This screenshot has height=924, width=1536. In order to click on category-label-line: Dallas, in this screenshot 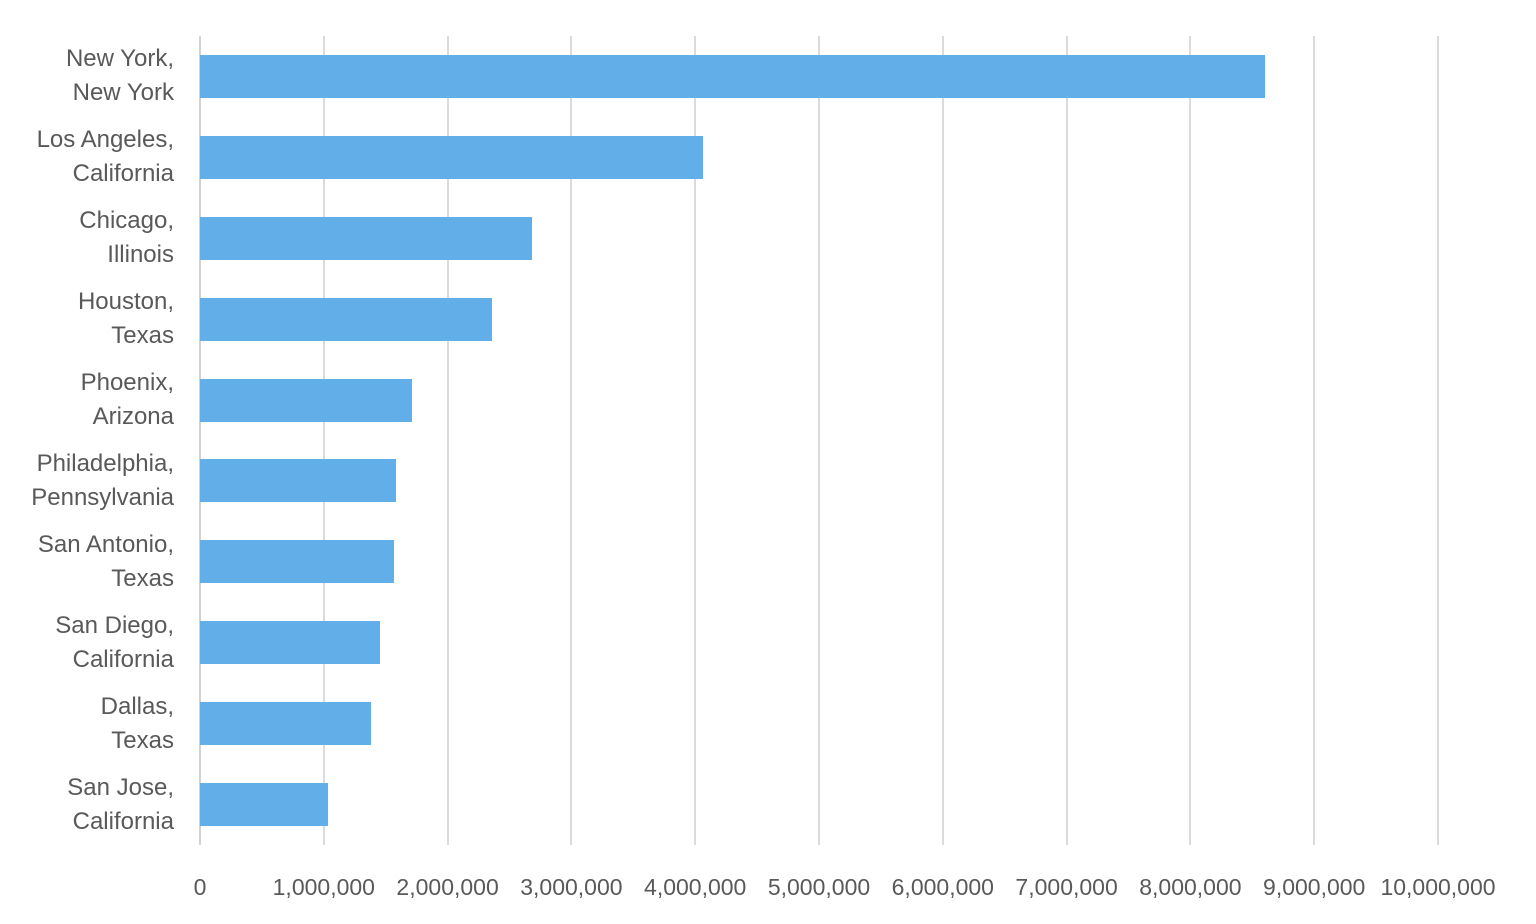, I will do `click(137, 706)`.